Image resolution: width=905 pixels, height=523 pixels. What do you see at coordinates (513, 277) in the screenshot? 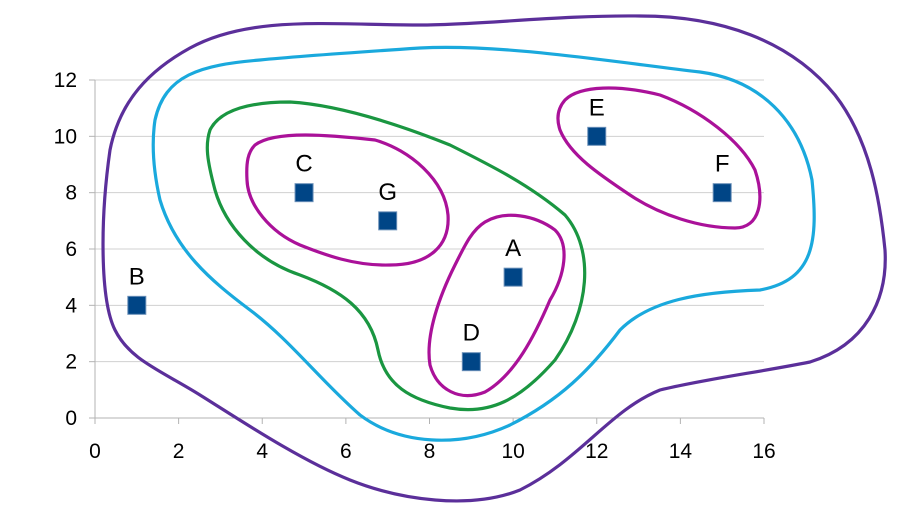
I see `point-marker-a` at bounding box center [513, 277].